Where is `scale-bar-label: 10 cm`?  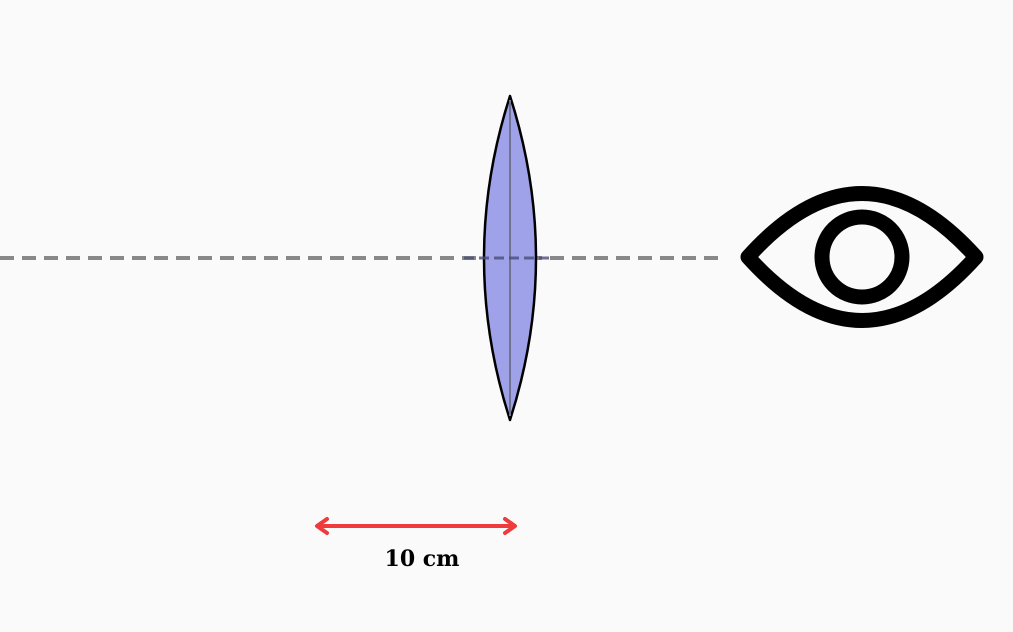 scale-bar-label: 10 cm is located at coordinates (422, 559).